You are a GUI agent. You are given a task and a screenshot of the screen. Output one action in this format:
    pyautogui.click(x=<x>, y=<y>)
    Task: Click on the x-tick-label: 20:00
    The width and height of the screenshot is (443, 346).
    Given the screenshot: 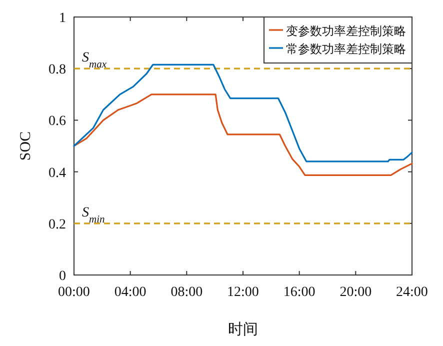 What is the action you would take?
    pyautogui.click(x=356, y=292)
    